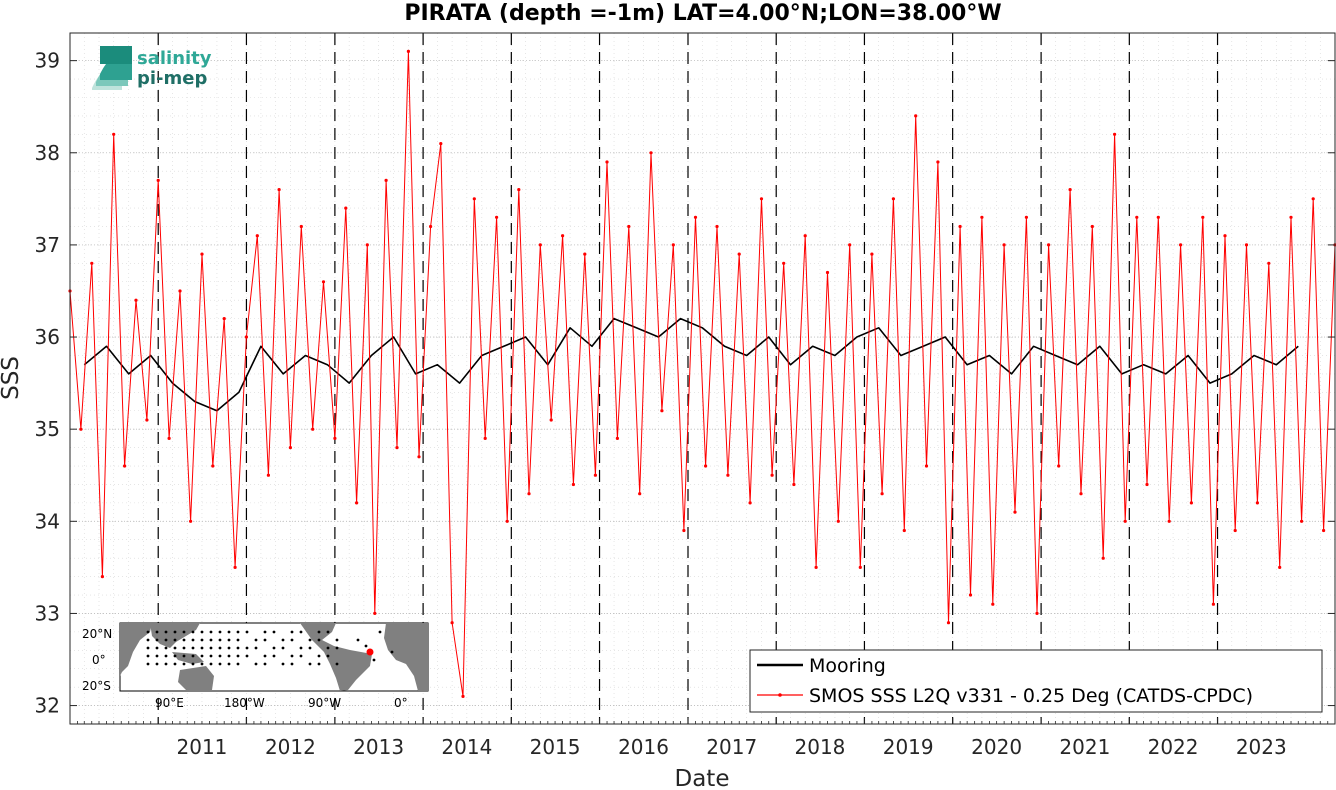 This screenshot has height=790, width=1336. I want to click on x-tick-label-2020: 2020, so click(996, 747).